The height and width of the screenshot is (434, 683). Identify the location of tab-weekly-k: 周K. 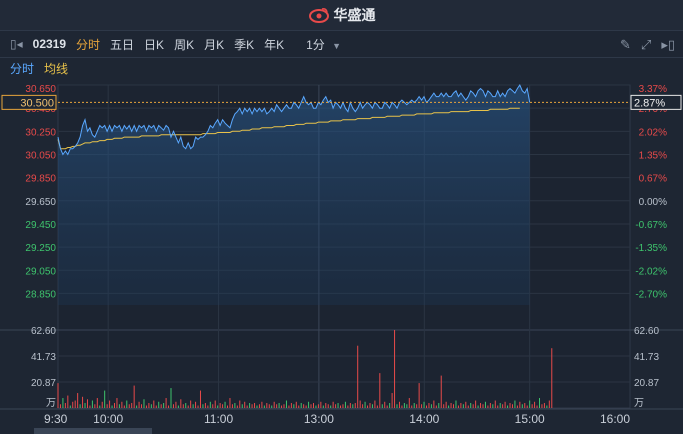
(184, 44).